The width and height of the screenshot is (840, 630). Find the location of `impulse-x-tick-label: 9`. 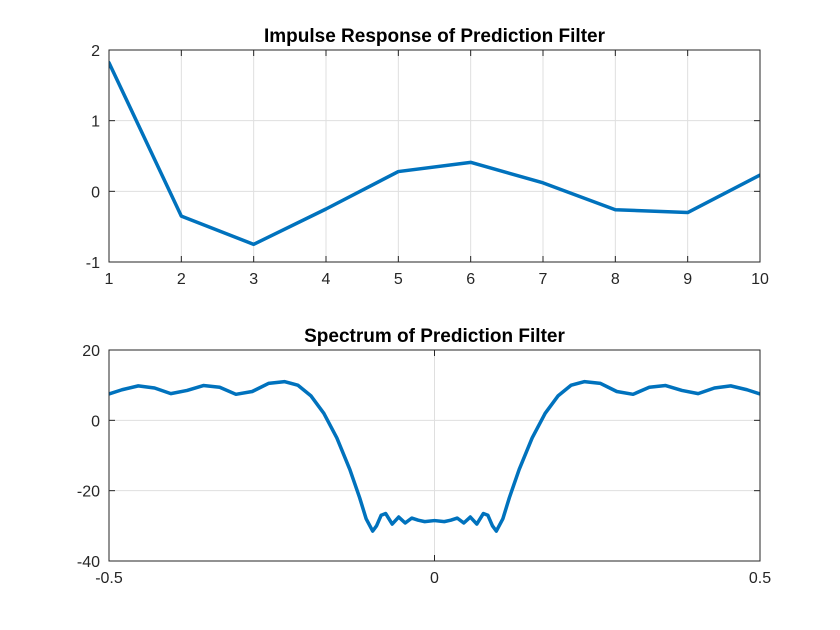

impulse-x-tick-label: 9 is located at coordinates (687, 279).